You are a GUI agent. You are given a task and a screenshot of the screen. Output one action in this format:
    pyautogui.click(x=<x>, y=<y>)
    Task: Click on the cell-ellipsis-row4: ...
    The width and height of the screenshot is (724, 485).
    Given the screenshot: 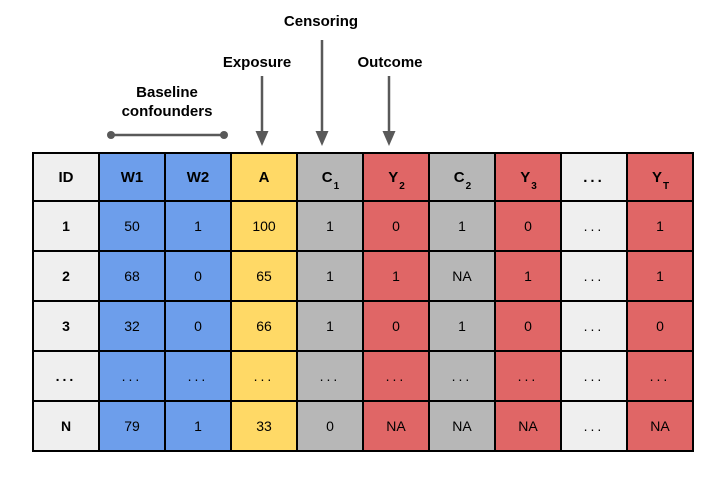 What is the action you would take?
    pyautogui.click(x=594, y=376)
    